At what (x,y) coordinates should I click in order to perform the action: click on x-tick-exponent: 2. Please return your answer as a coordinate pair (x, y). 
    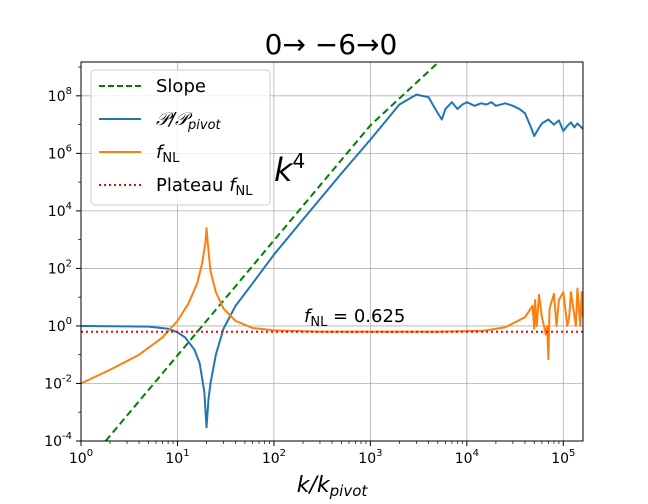
    Looking at the image, I should click on (283, 453).